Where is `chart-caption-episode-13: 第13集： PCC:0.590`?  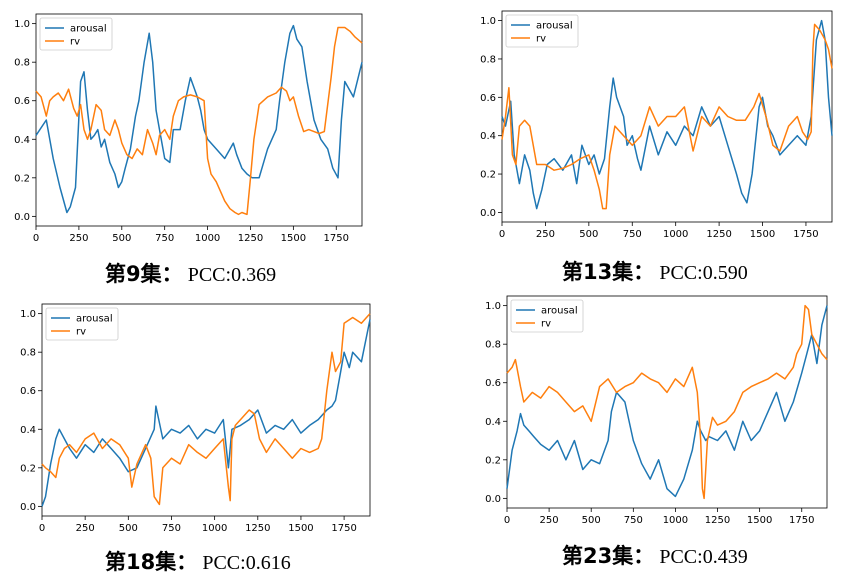
chart-caption-episode-13: 第13集： PCC:0.590 is located at coordinates (655, 271).